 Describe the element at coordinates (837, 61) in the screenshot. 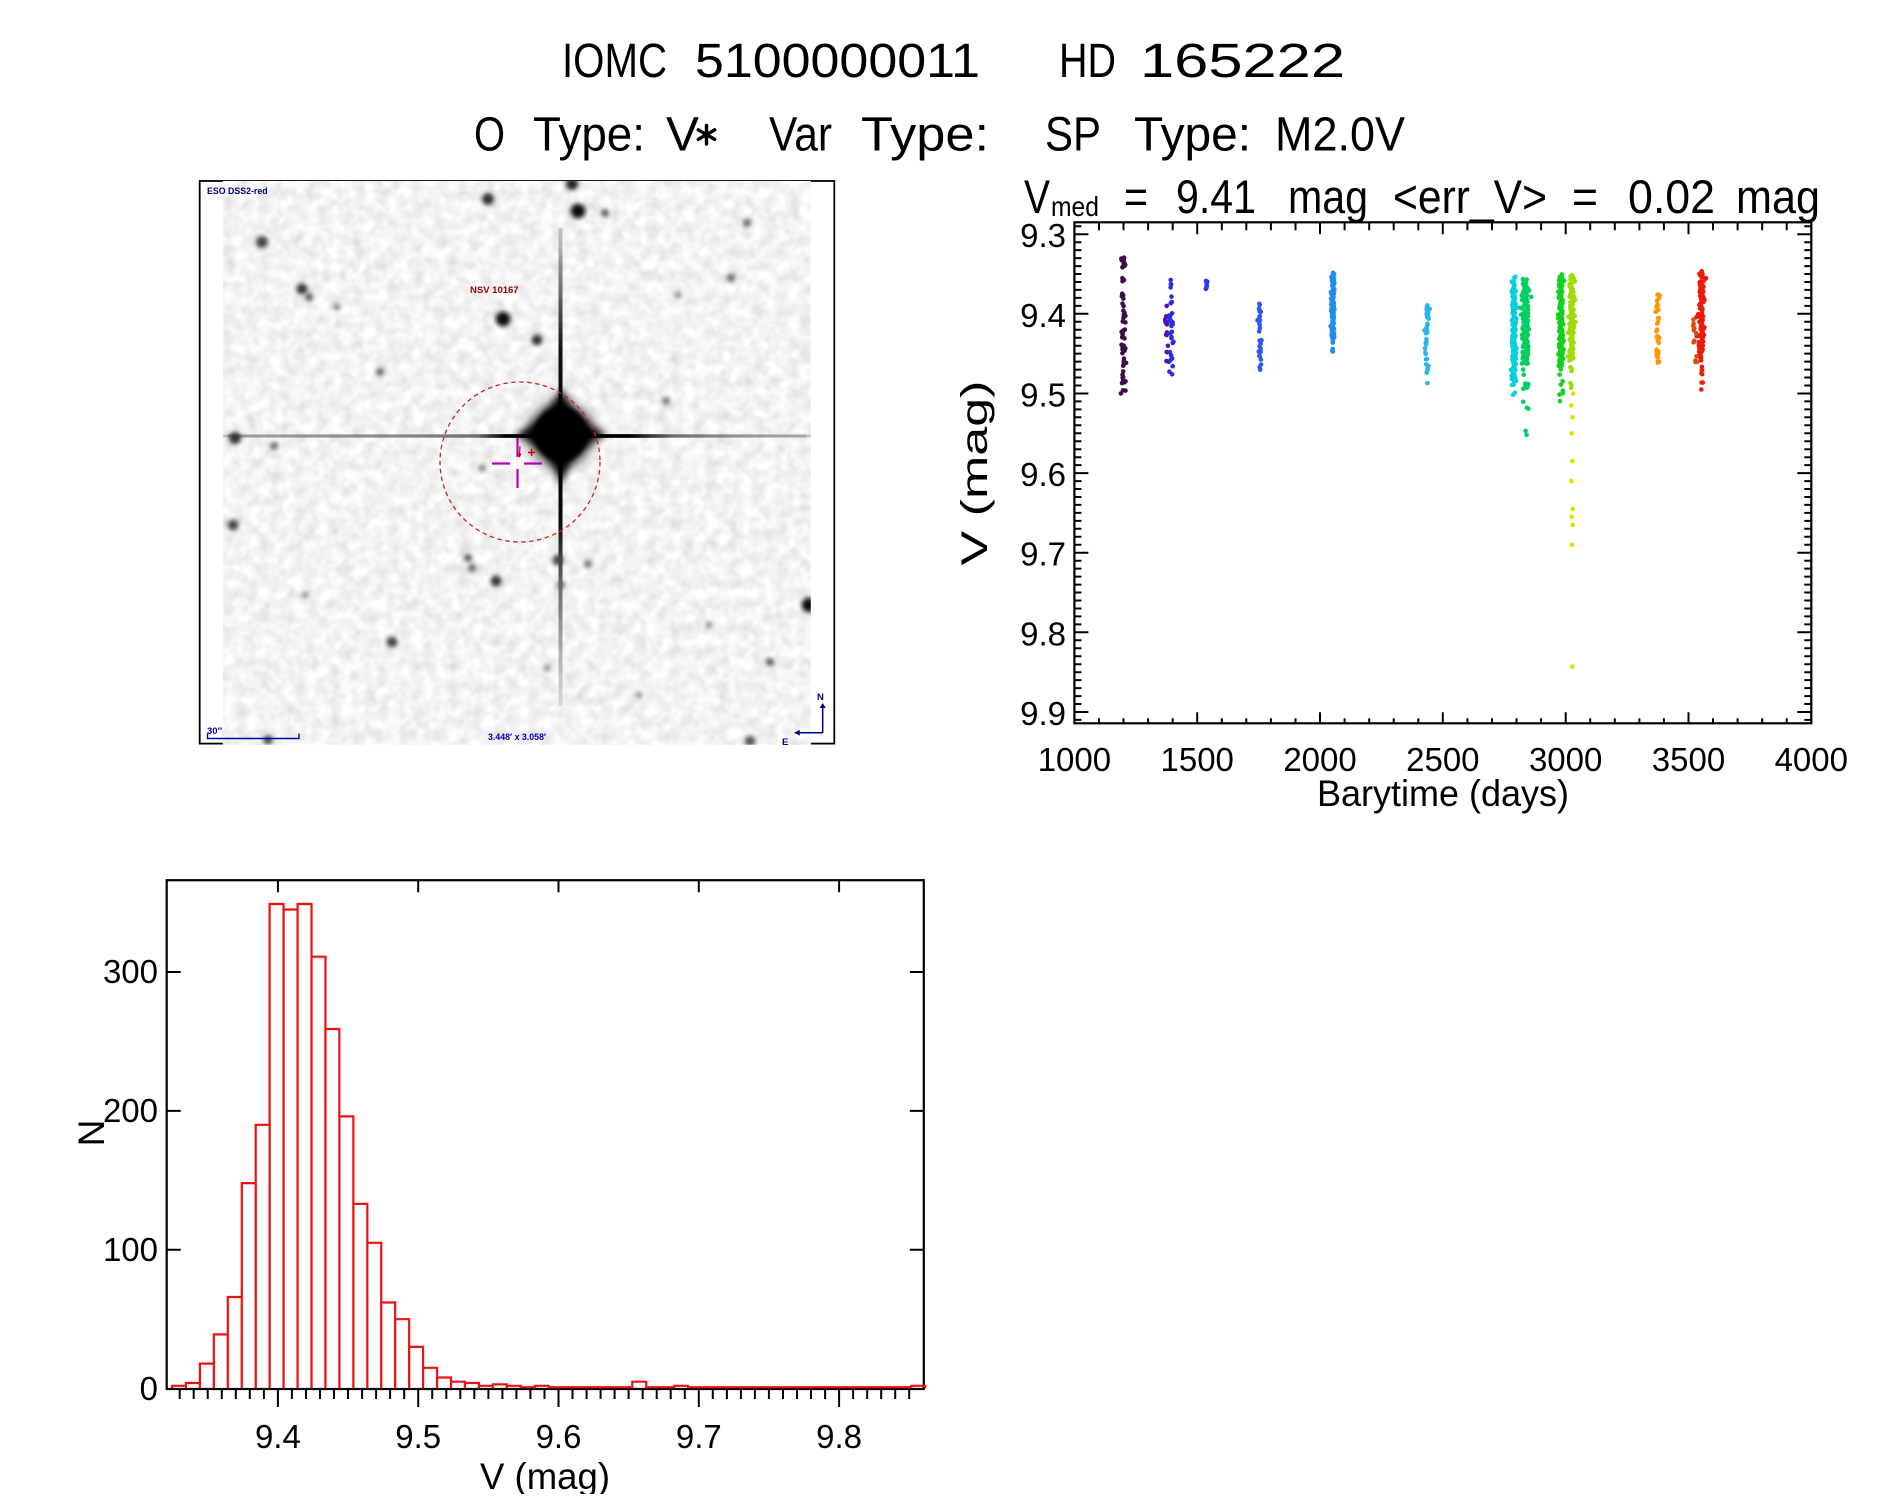

I see `svg-text: 5100000011` at that location.